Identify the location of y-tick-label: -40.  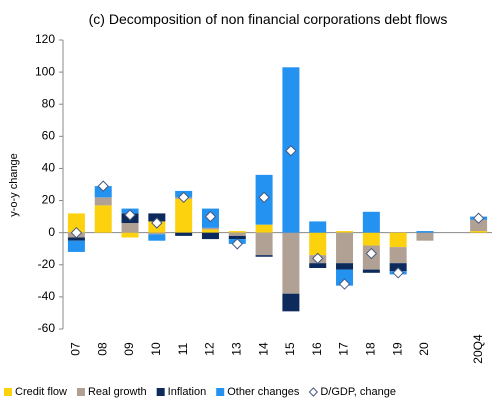
(47, 296).